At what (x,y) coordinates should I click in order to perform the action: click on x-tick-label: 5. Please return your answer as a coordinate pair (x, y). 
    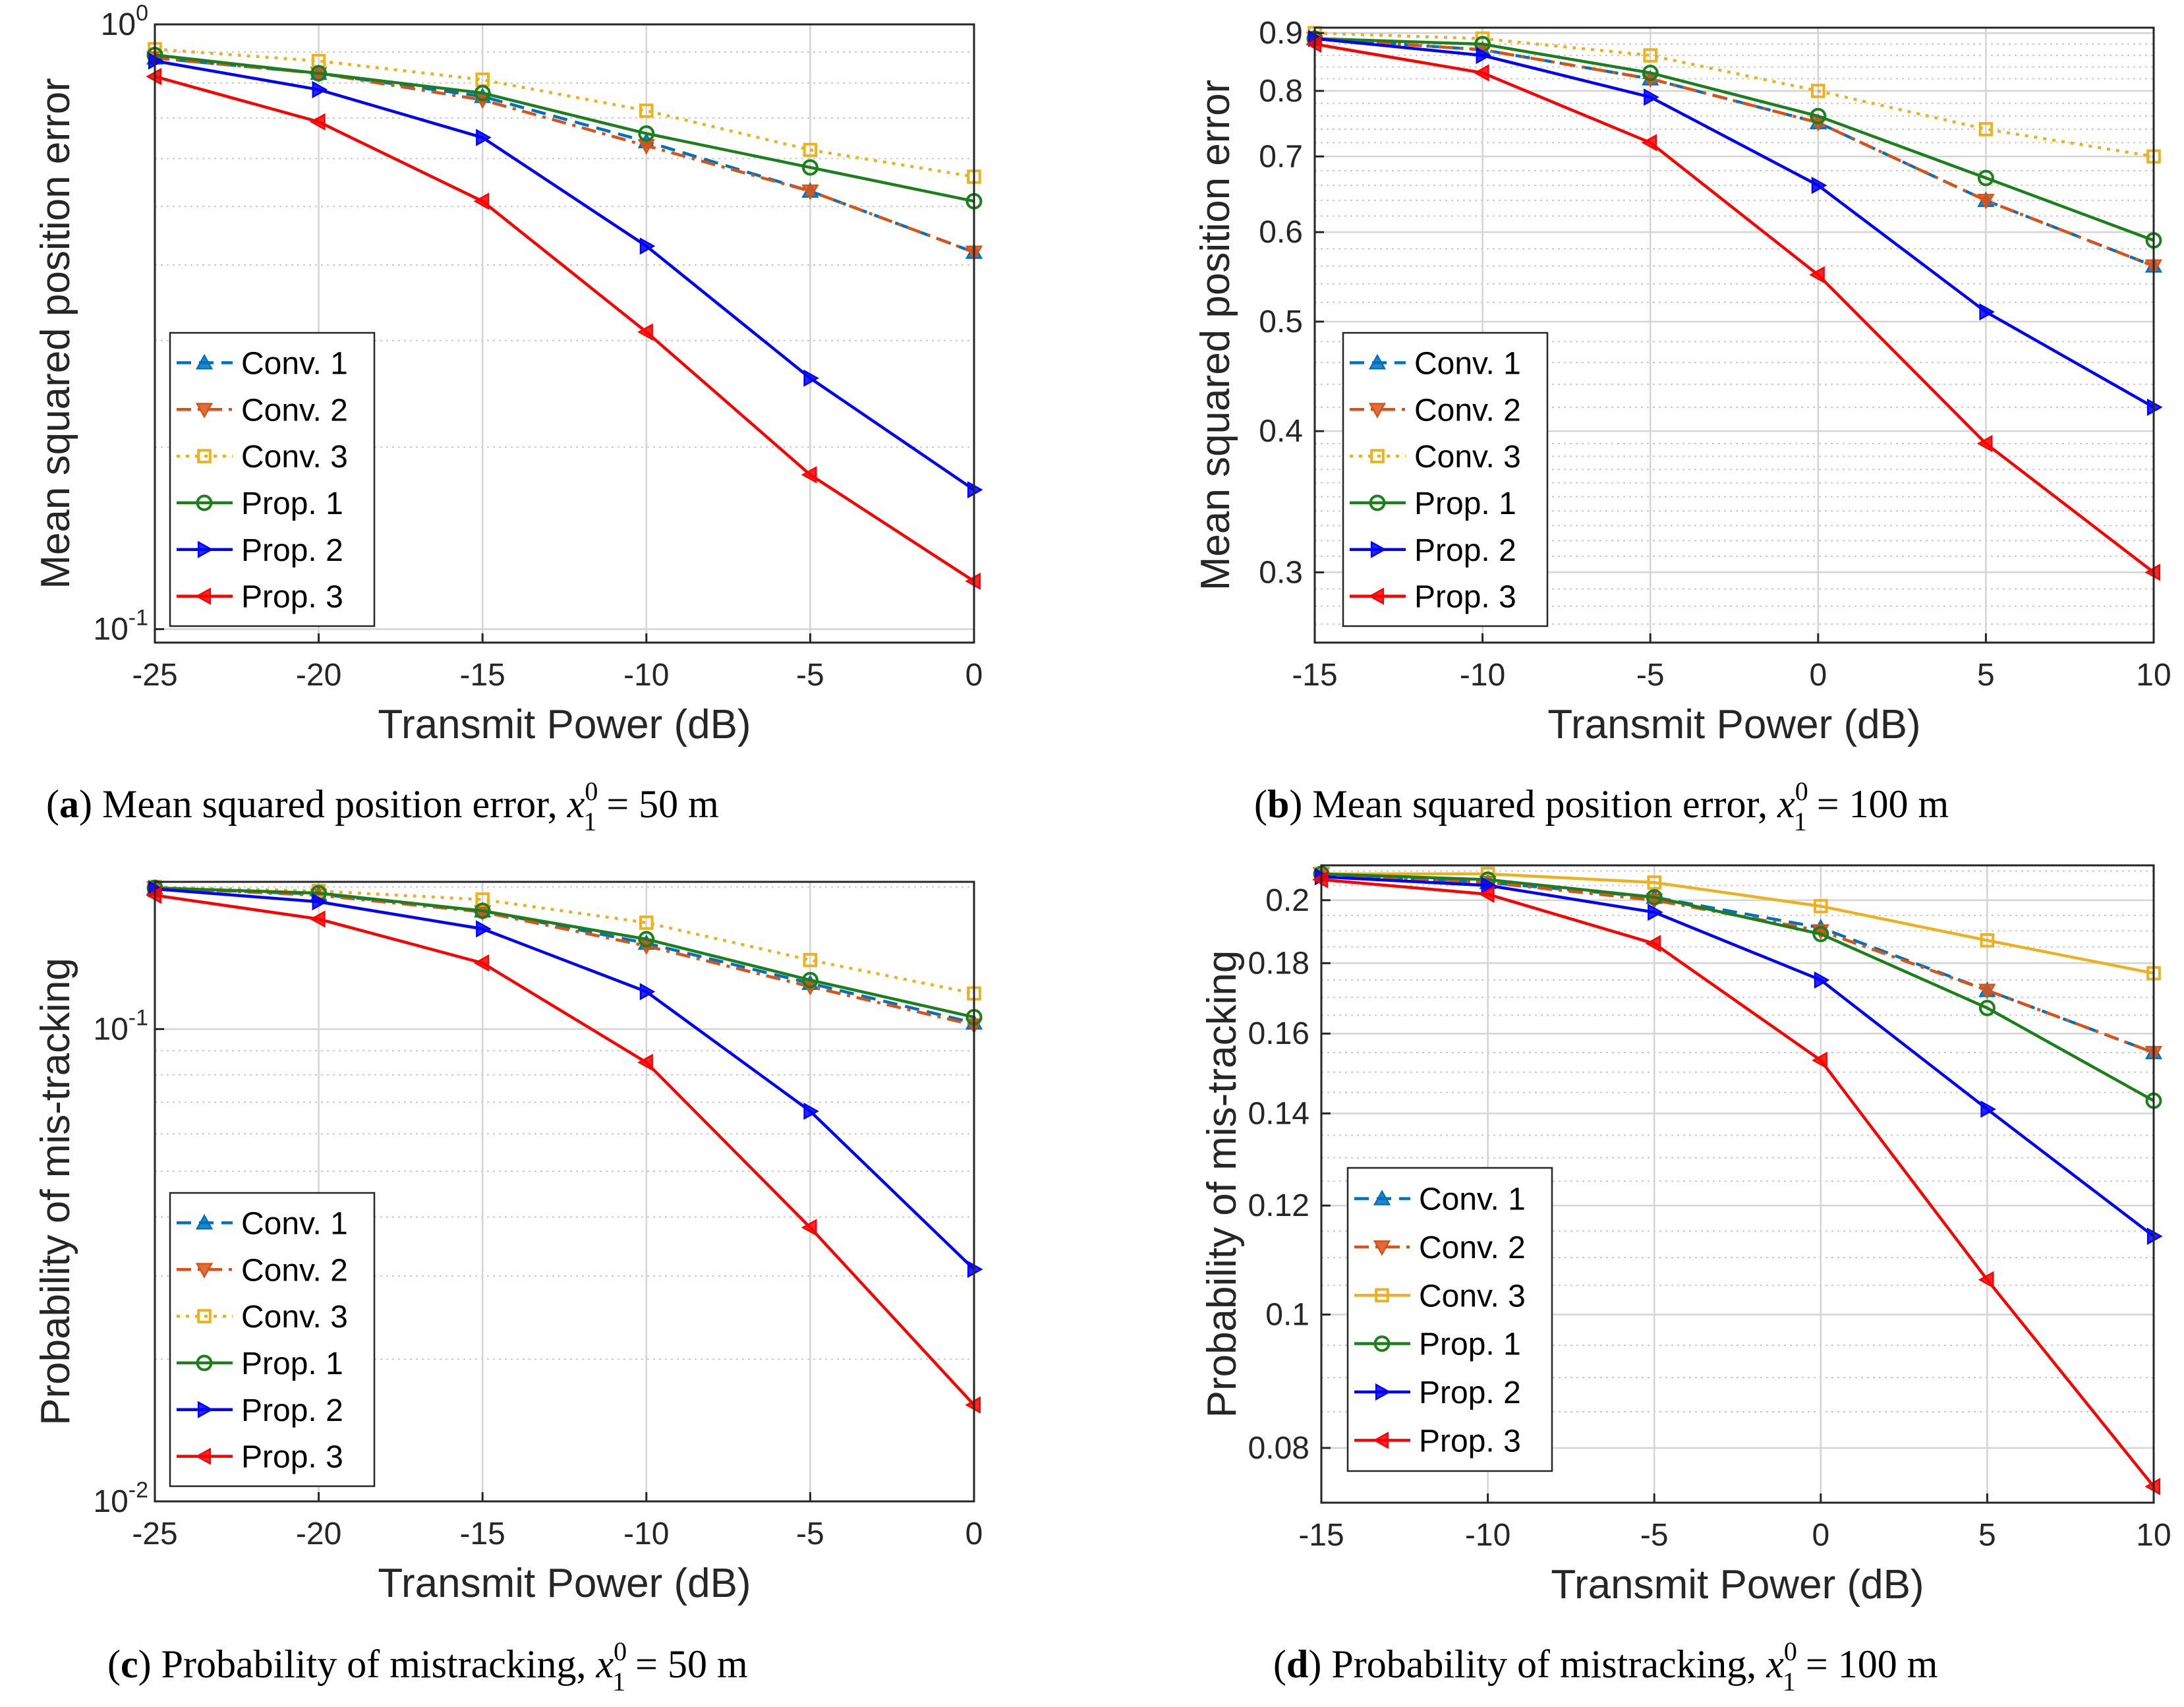
    Looking at the image, I should click on (1986, 675).